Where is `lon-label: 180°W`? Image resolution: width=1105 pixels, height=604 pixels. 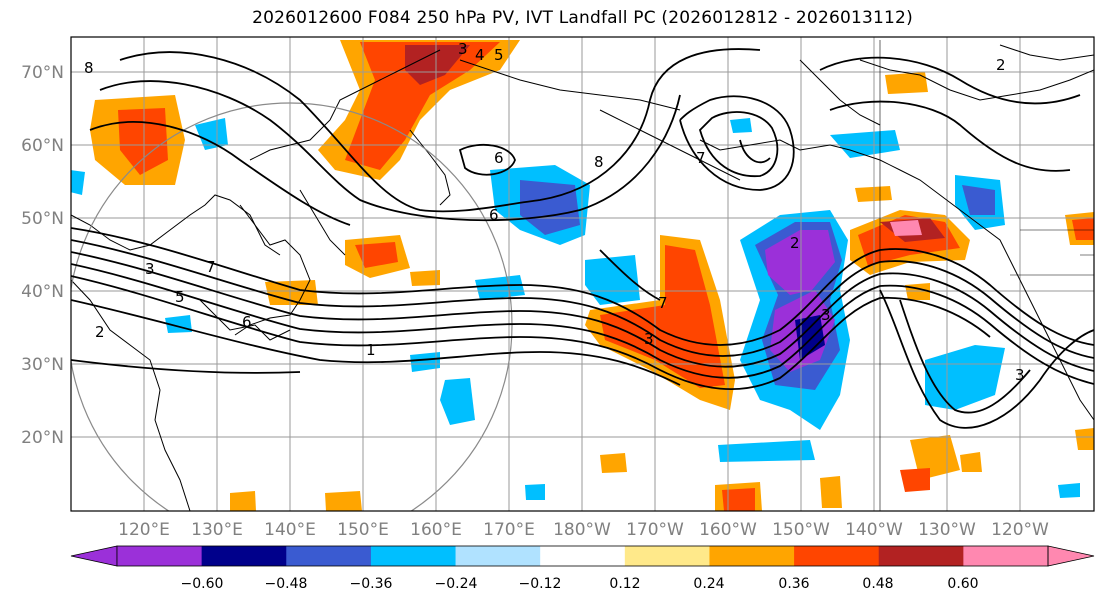
lon-label: 180°W is located at coordinates (582, 530).